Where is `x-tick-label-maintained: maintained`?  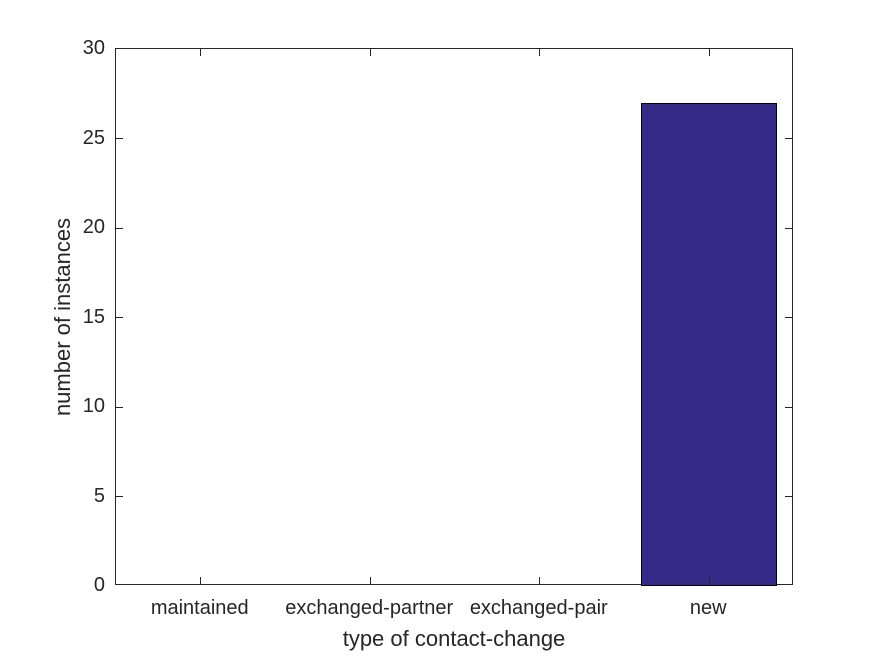 x-tick-label-maintained: maintained is located at coordinates (199, 608).